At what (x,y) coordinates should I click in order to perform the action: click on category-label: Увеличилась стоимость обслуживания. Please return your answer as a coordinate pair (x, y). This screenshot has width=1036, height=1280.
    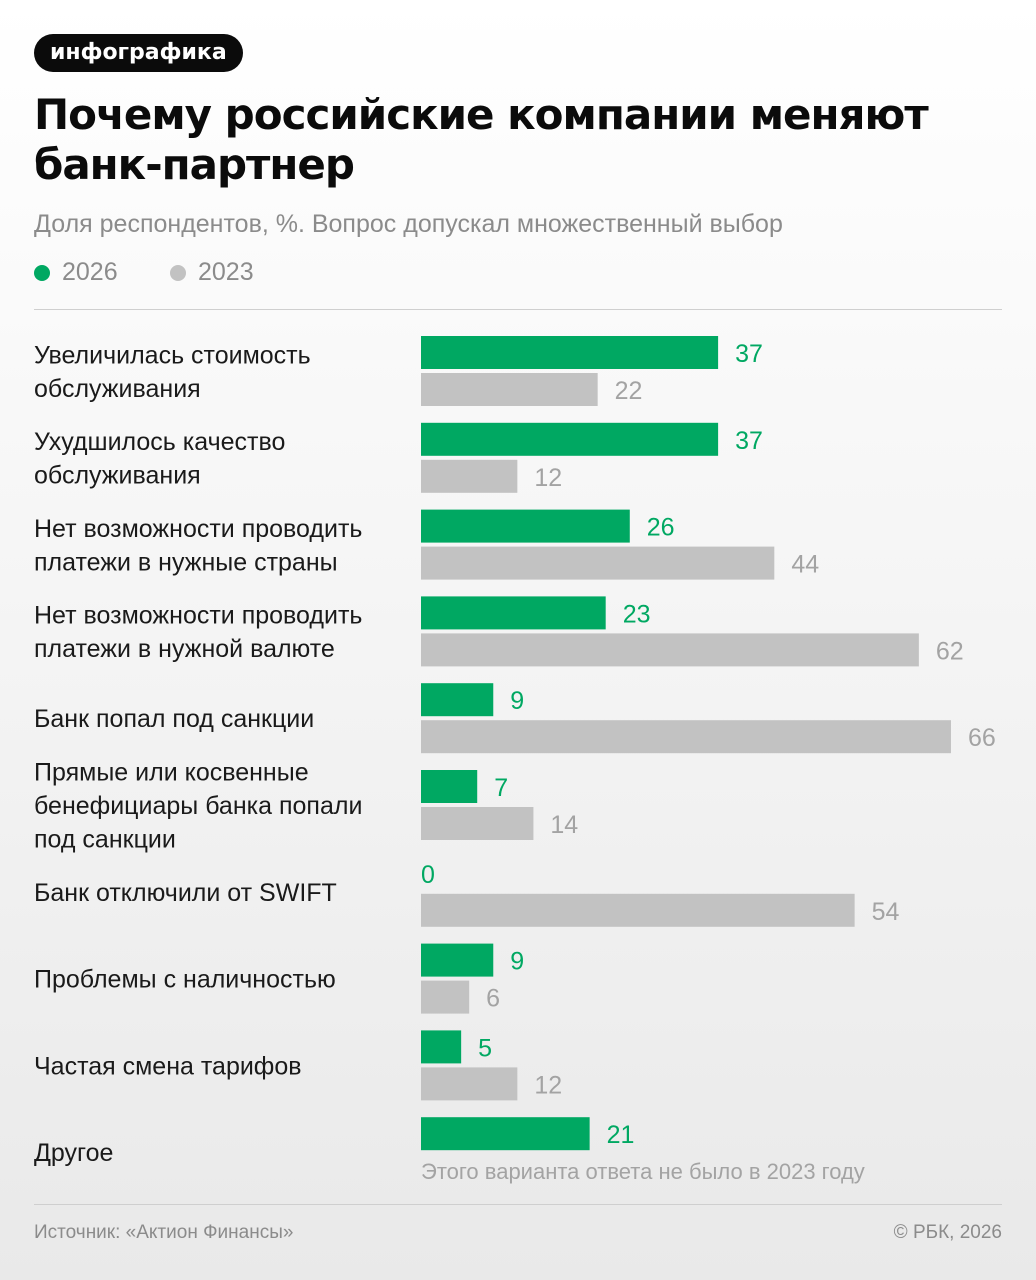
    Looking at the image, I should click on (172, 372).